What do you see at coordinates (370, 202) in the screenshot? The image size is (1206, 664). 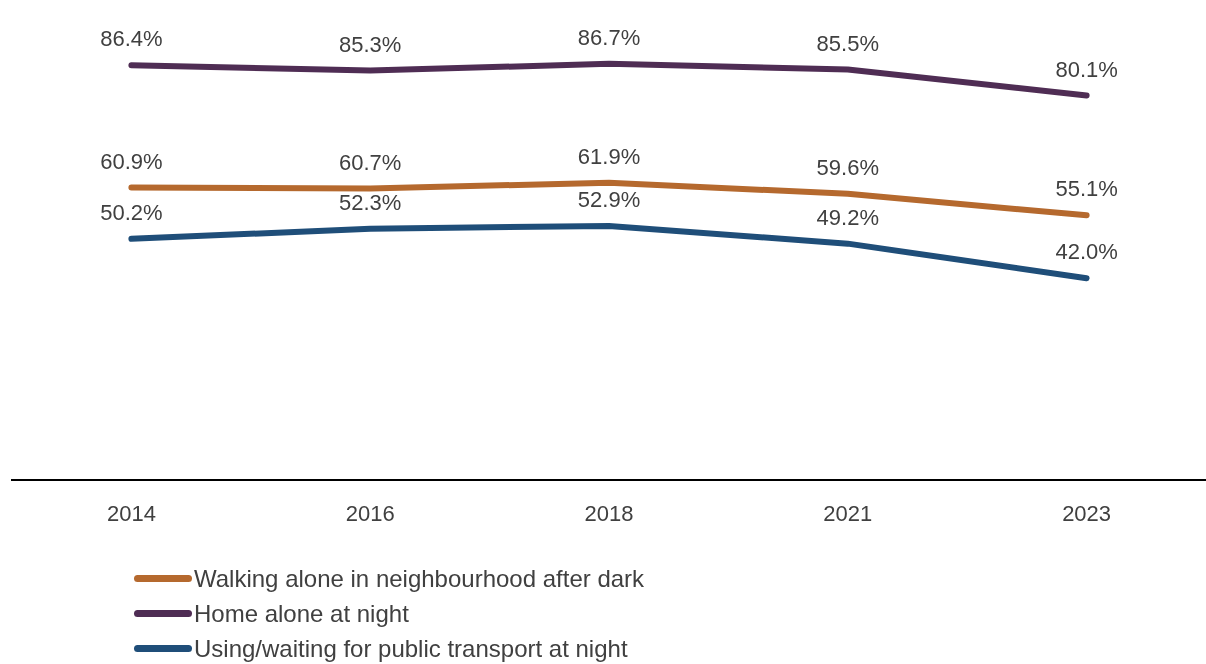 I see `data-label: 52.3%` at bounding box center [370, 202].